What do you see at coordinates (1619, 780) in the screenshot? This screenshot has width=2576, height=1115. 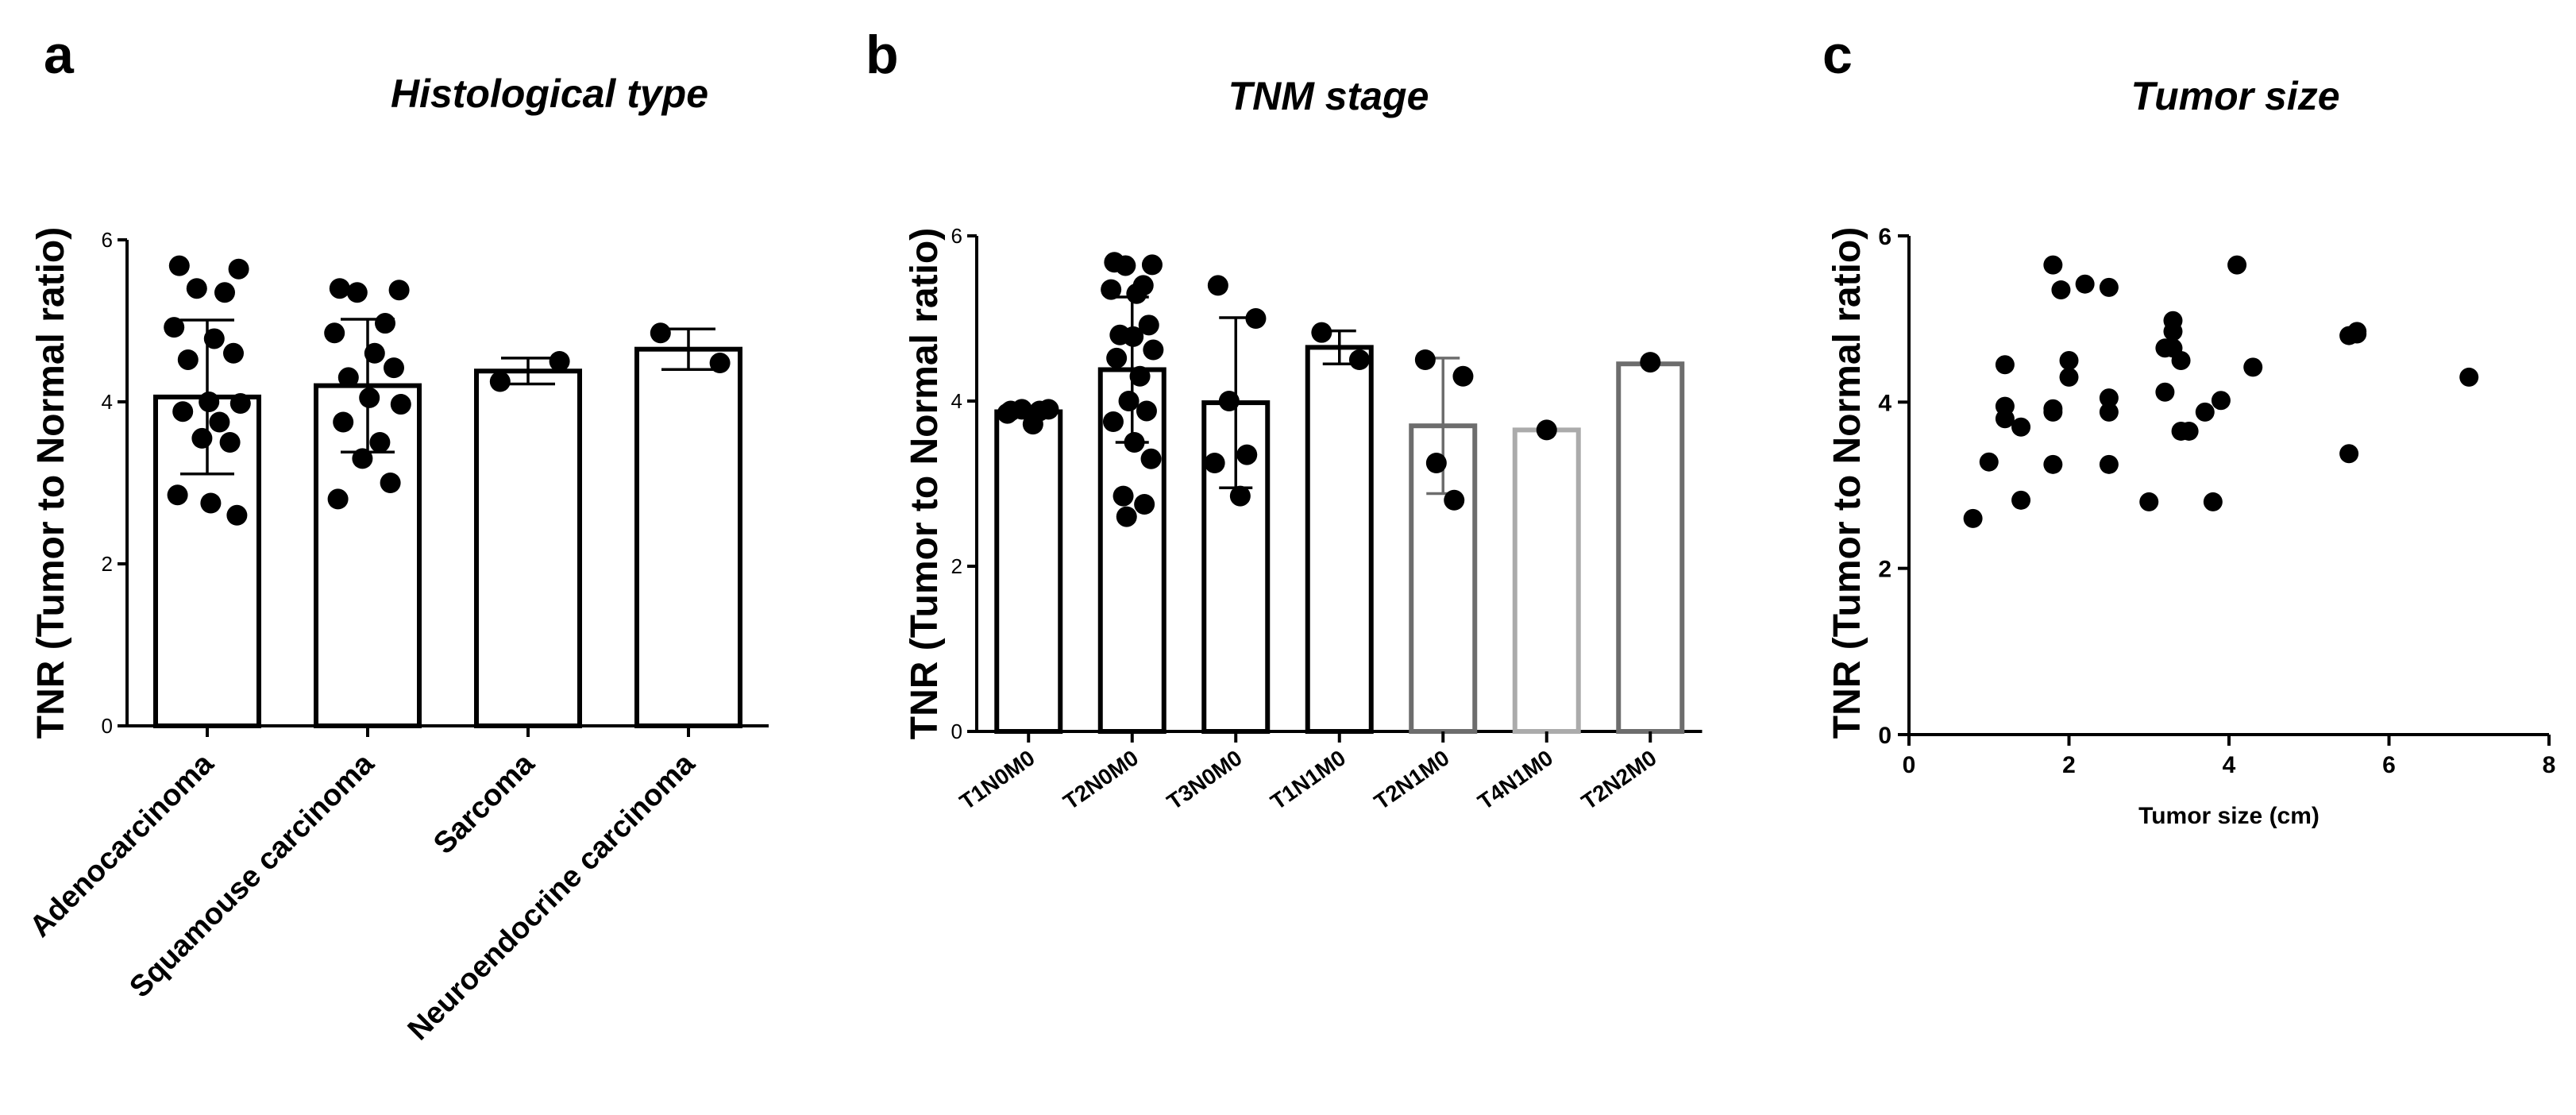 I see `x-tick-label: T2N2M0` at bounding box center [1619, 780].